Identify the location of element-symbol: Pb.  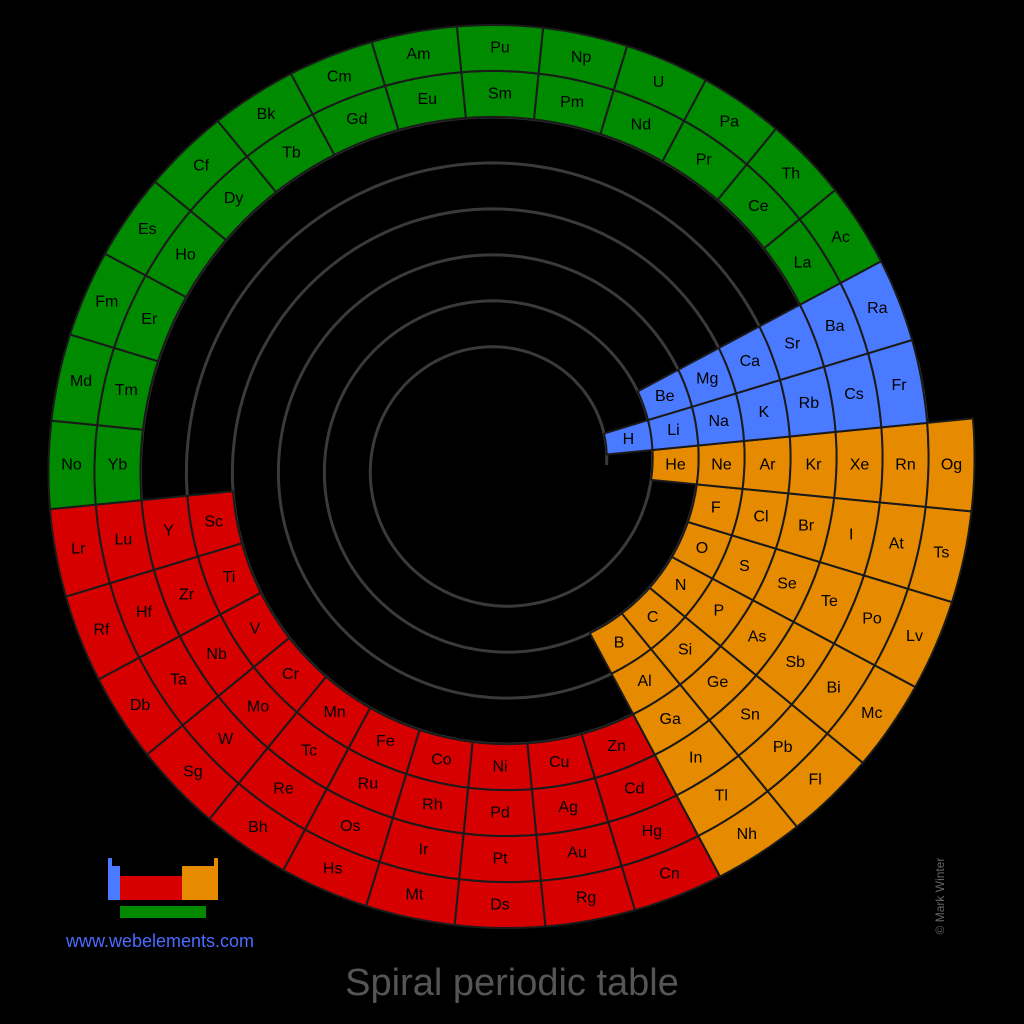
(783, 747).